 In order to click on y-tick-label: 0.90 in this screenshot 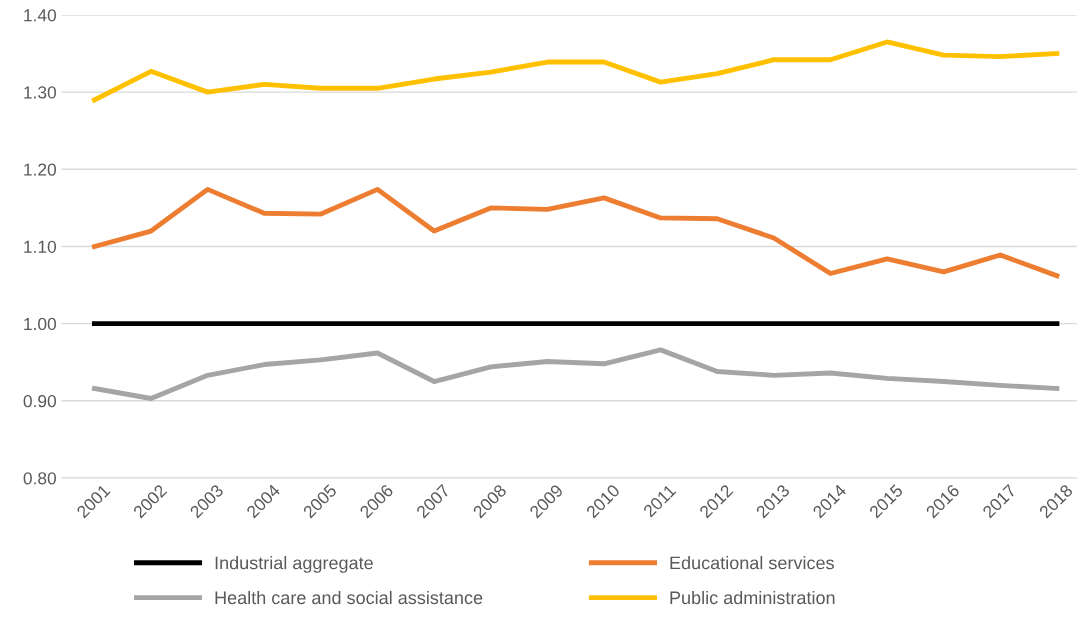, I will do `click(40, 401)`.